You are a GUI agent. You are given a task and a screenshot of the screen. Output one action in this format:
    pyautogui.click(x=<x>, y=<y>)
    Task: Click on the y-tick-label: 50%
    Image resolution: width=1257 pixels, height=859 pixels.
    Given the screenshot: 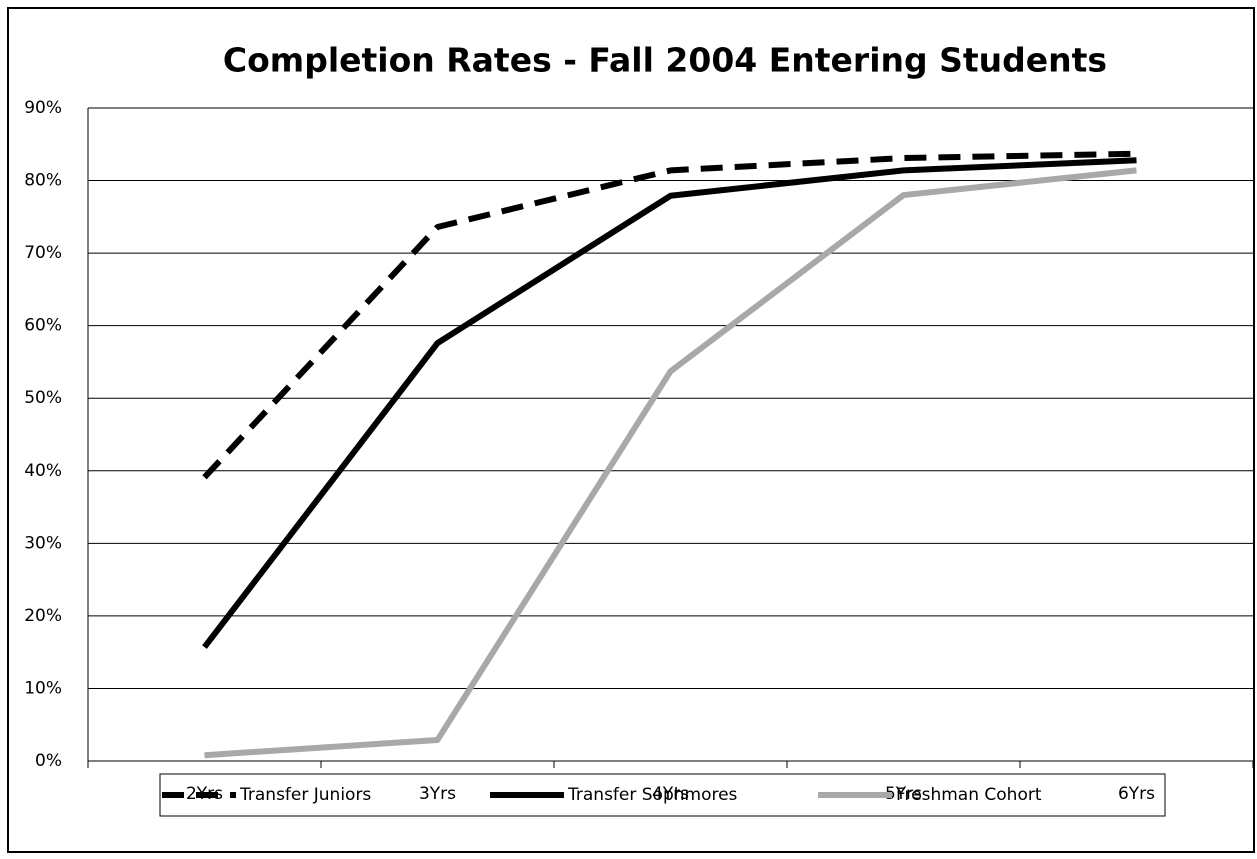 What is the action you would take?
    pyautogui.click(x=43, y=398)
    